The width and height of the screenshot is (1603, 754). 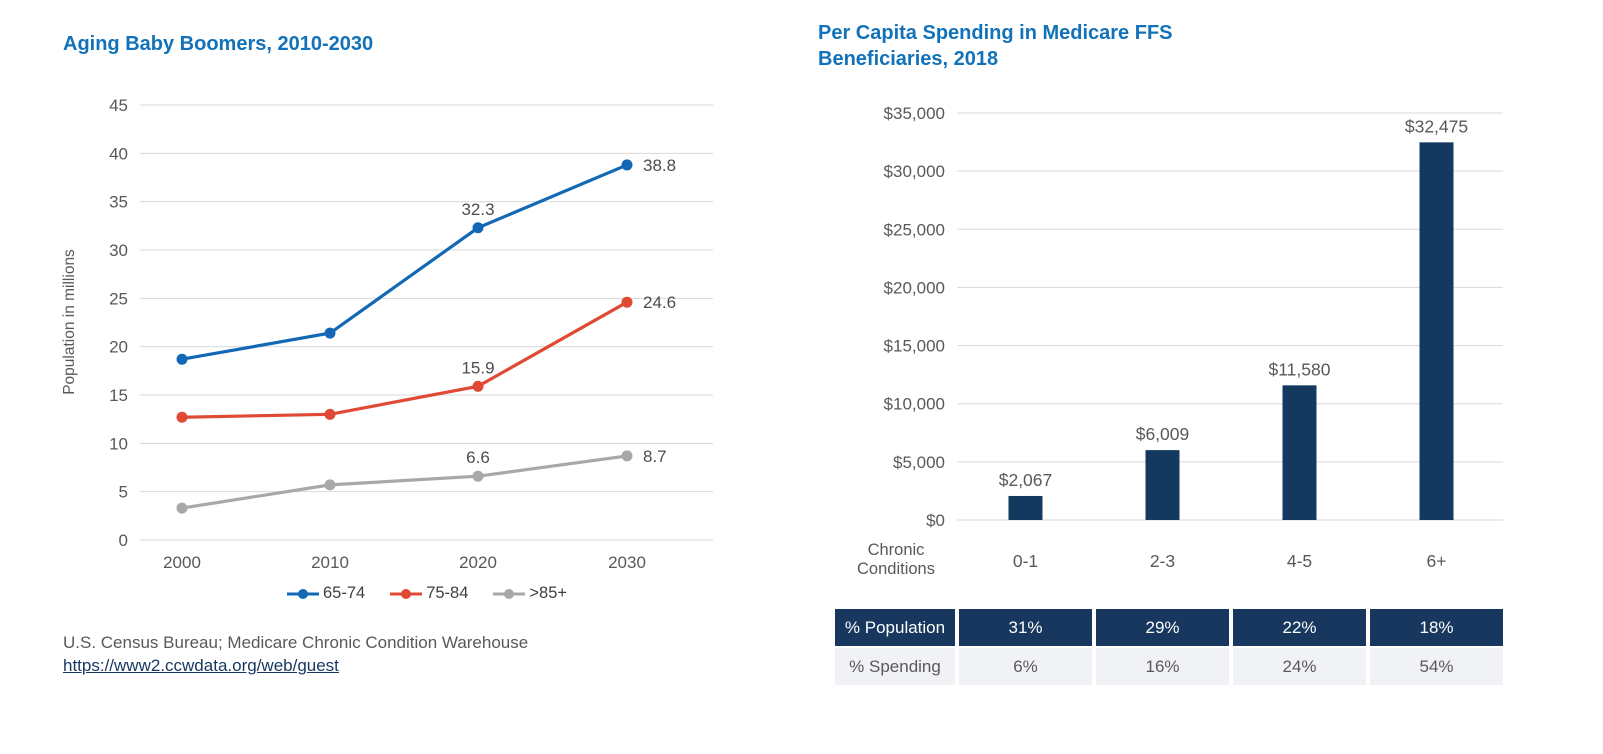 I want to click on y-tick-label: 10, so click(x=118, y=443).